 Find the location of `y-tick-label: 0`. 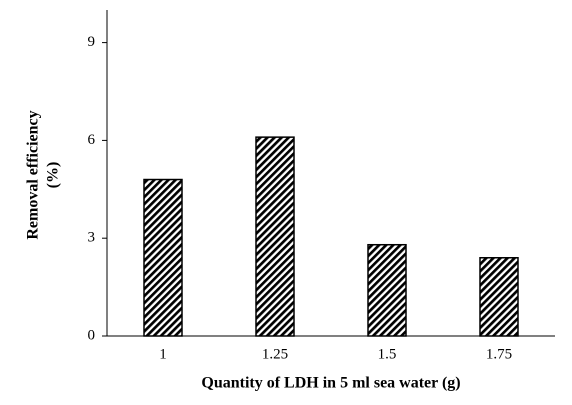

y-tick-label: 0 is located at coordinates (92, 335).